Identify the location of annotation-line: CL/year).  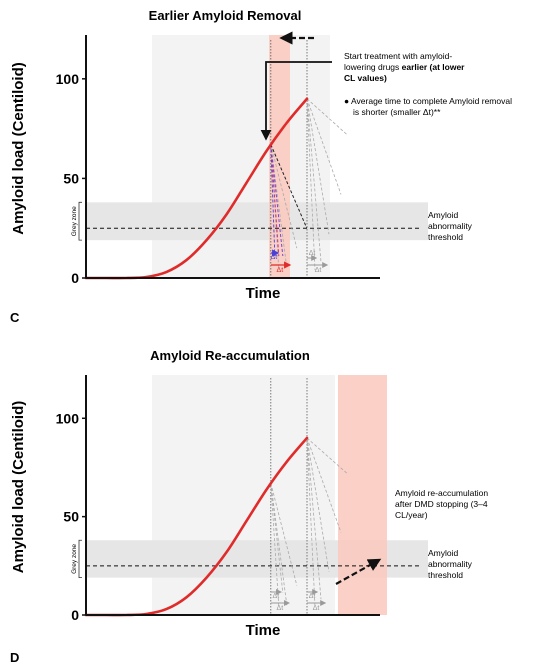
(411, 515).